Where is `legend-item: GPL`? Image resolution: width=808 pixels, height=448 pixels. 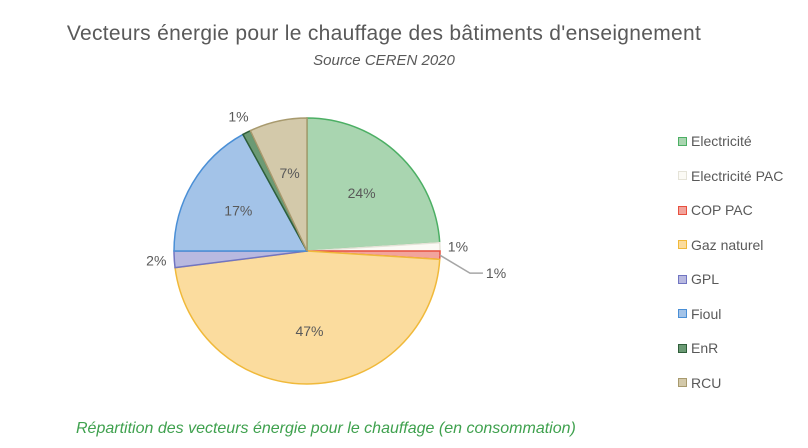 legend-item: GPL is located at coordinates (730, 279).